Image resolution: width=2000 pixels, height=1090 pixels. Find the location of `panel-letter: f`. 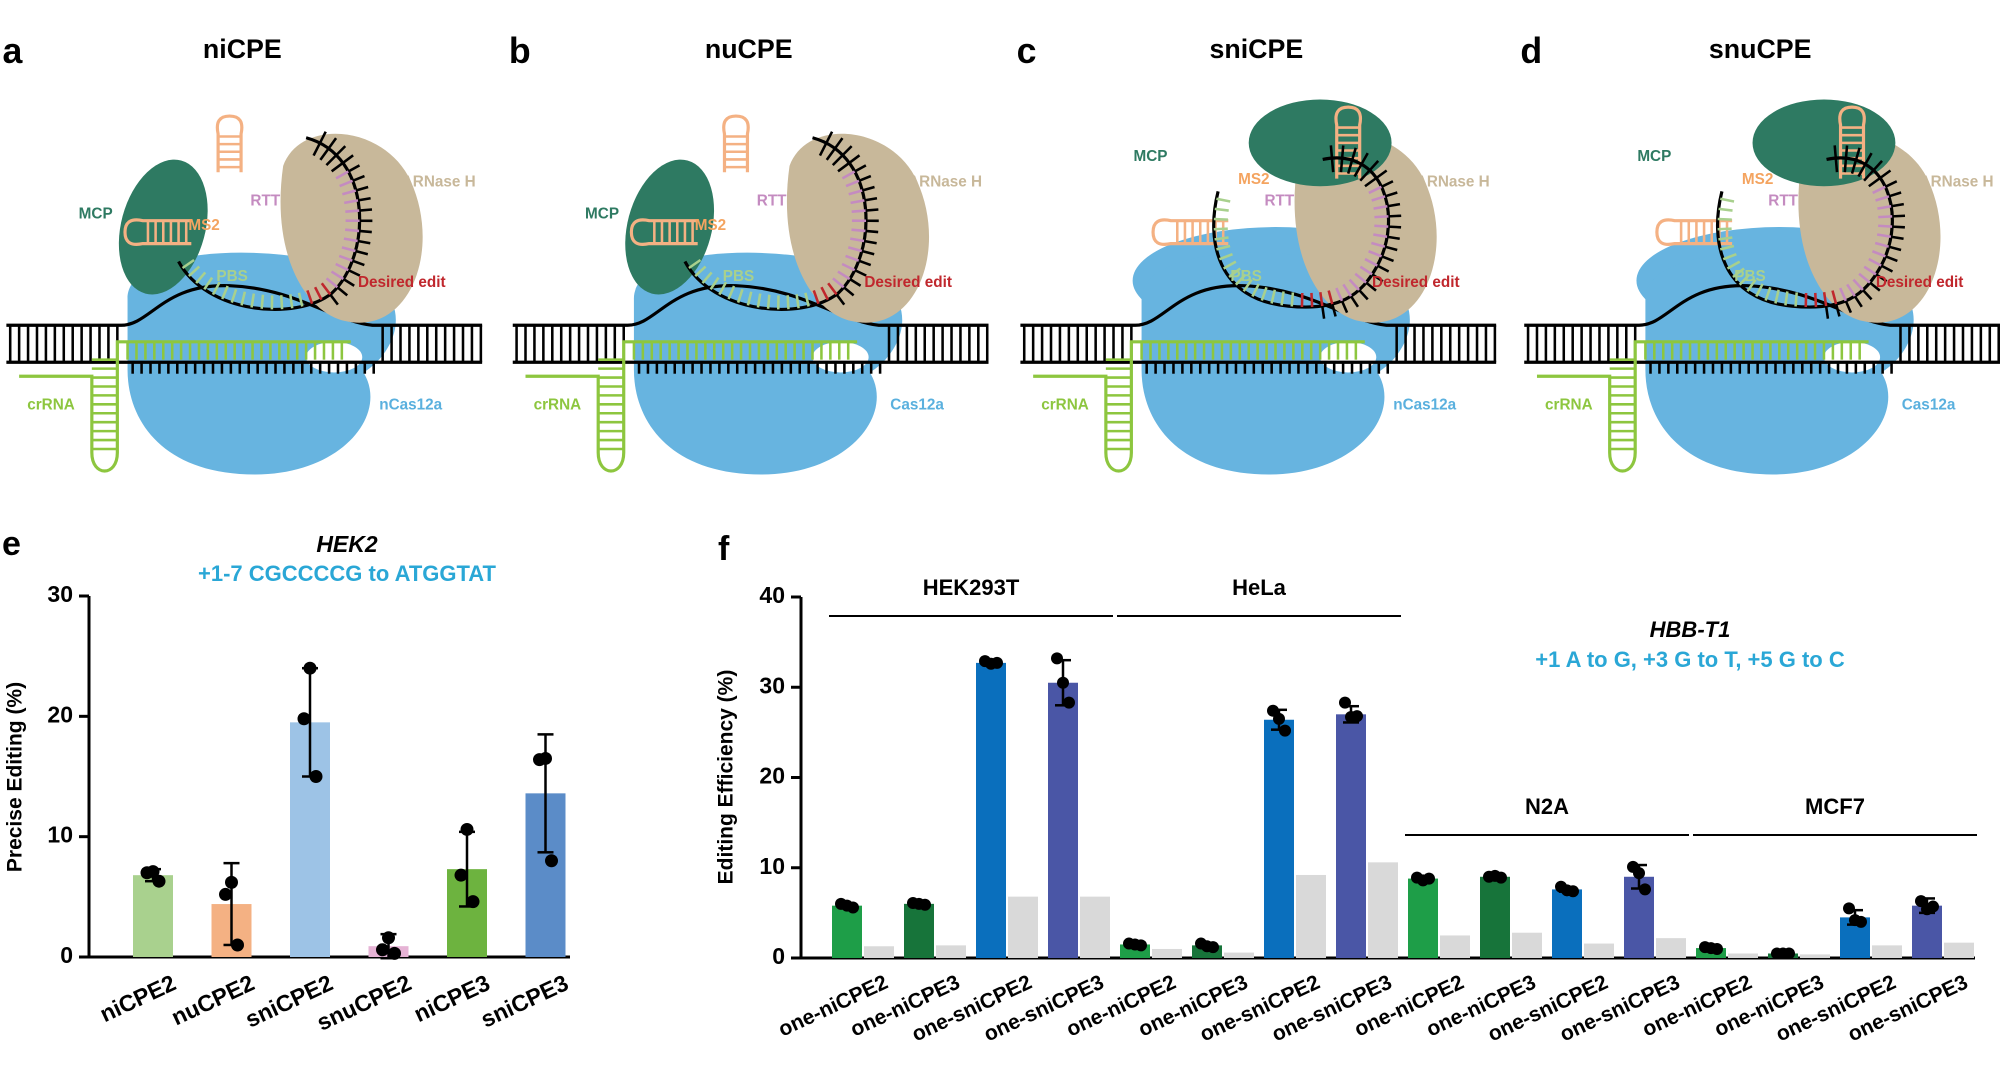

panel-letter: f is located at coordinates (724, 549).